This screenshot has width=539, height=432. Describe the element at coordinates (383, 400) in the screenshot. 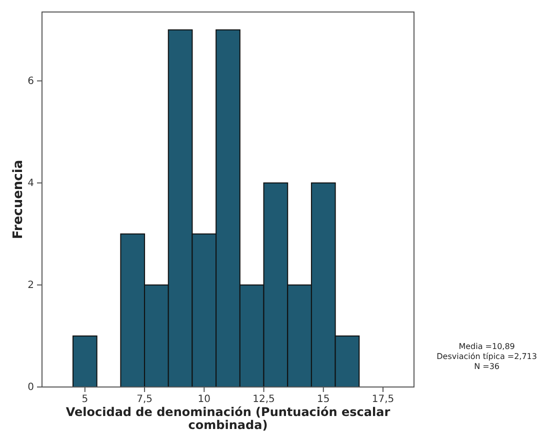

I see `x-tick-label: 17,5` at that location.